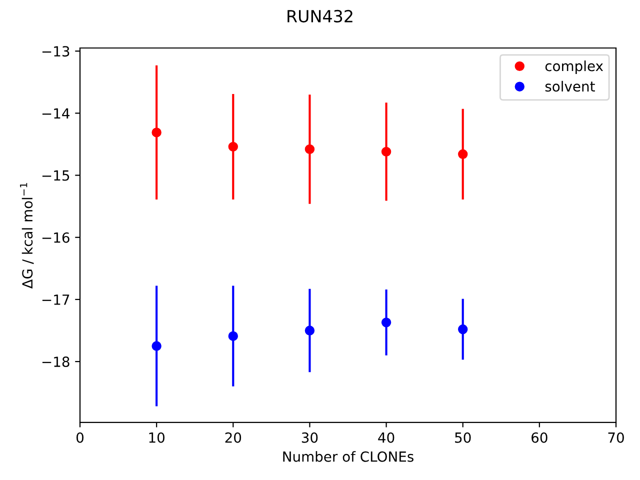 The width and height of the screenshot is (640, 480). I want to click on x-tick-label: 70, so click(616, 437).